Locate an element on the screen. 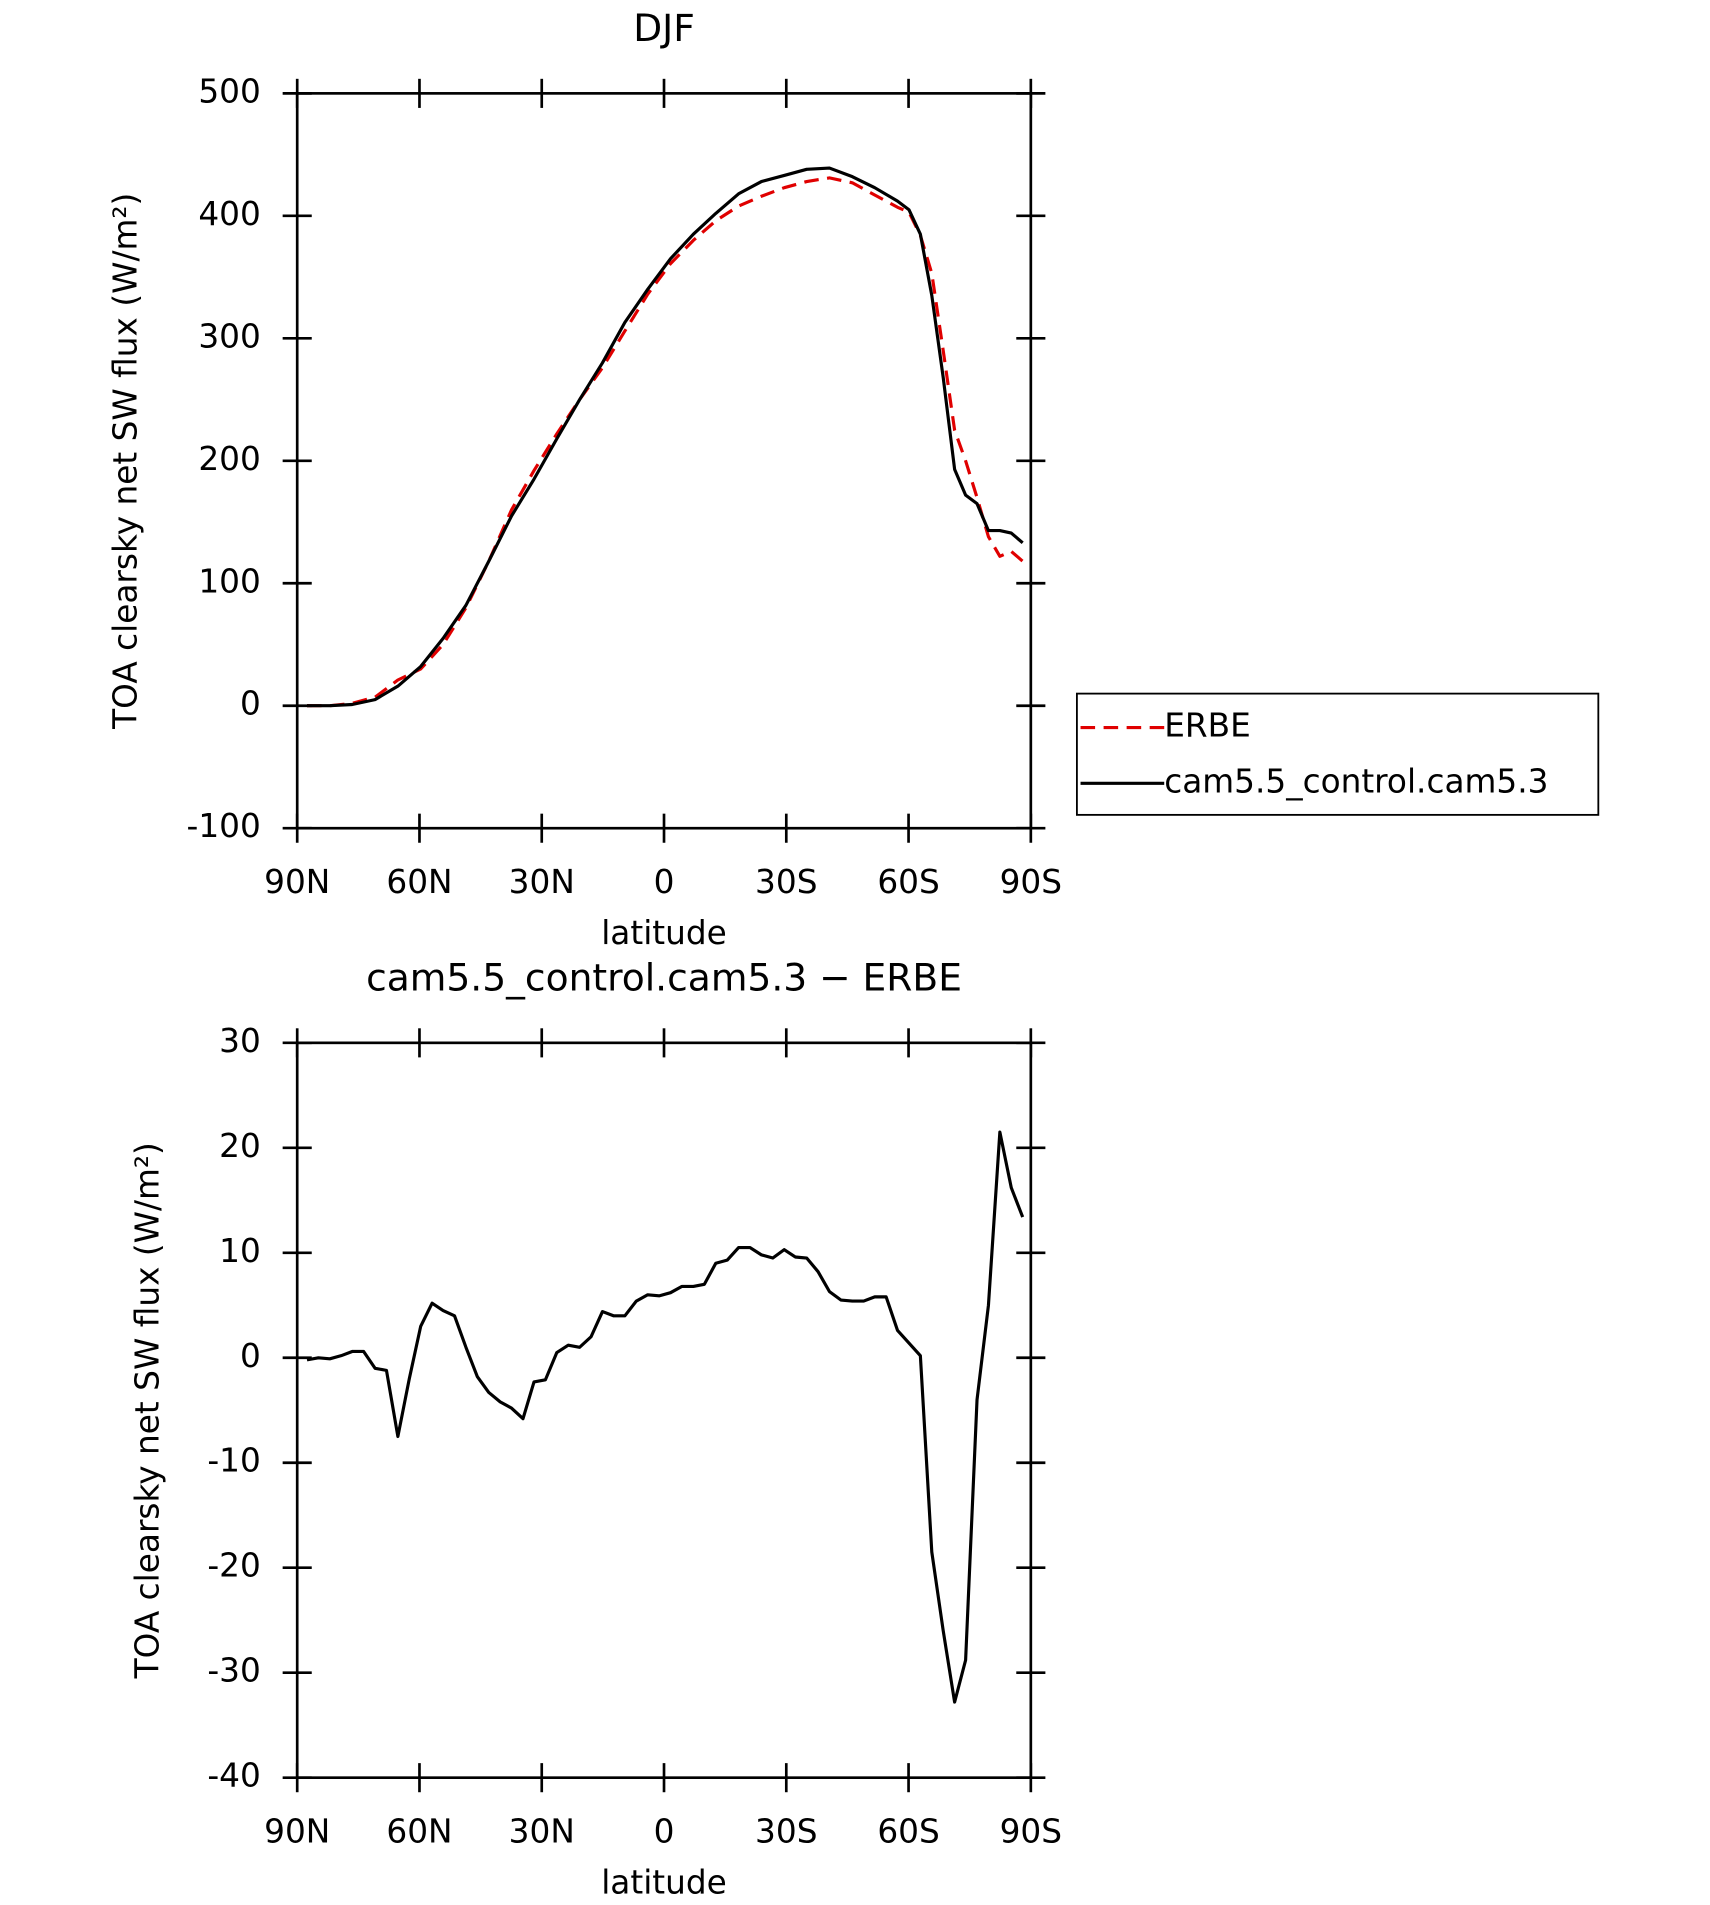 Image resolution: width=1710 pixels, height=1905 pixels. y-tick-label: 400 is located at coordinates (229, 214).